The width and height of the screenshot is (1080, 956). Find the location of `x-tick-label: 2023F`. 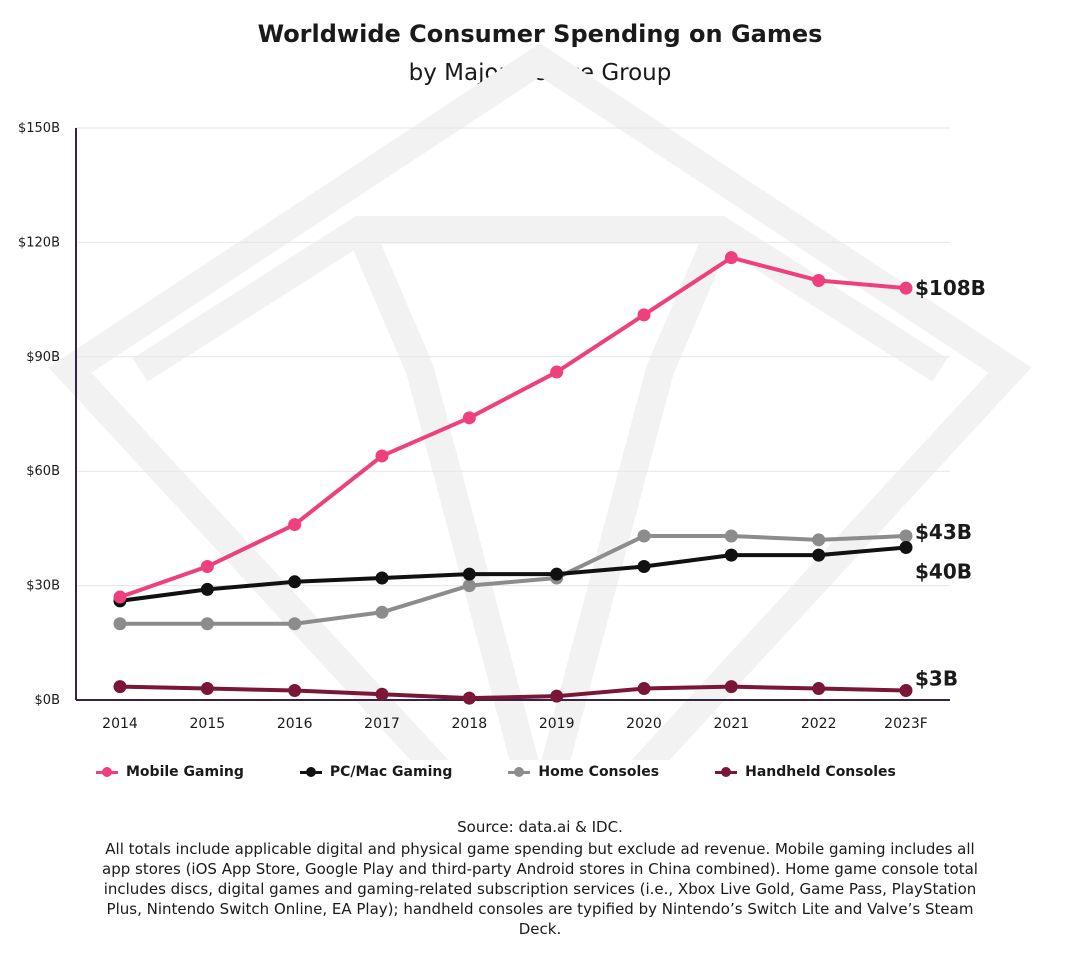

x-tick-label: 2023F is located at coordinates (906, 724).